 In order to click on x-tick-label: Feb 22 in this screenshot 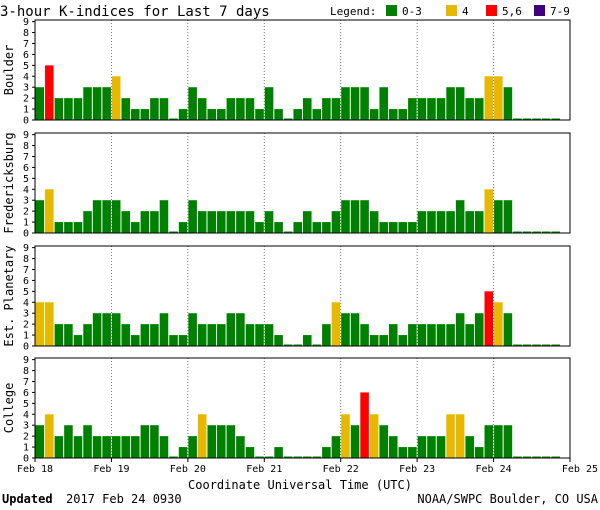, I will do `click(341, 469)`.